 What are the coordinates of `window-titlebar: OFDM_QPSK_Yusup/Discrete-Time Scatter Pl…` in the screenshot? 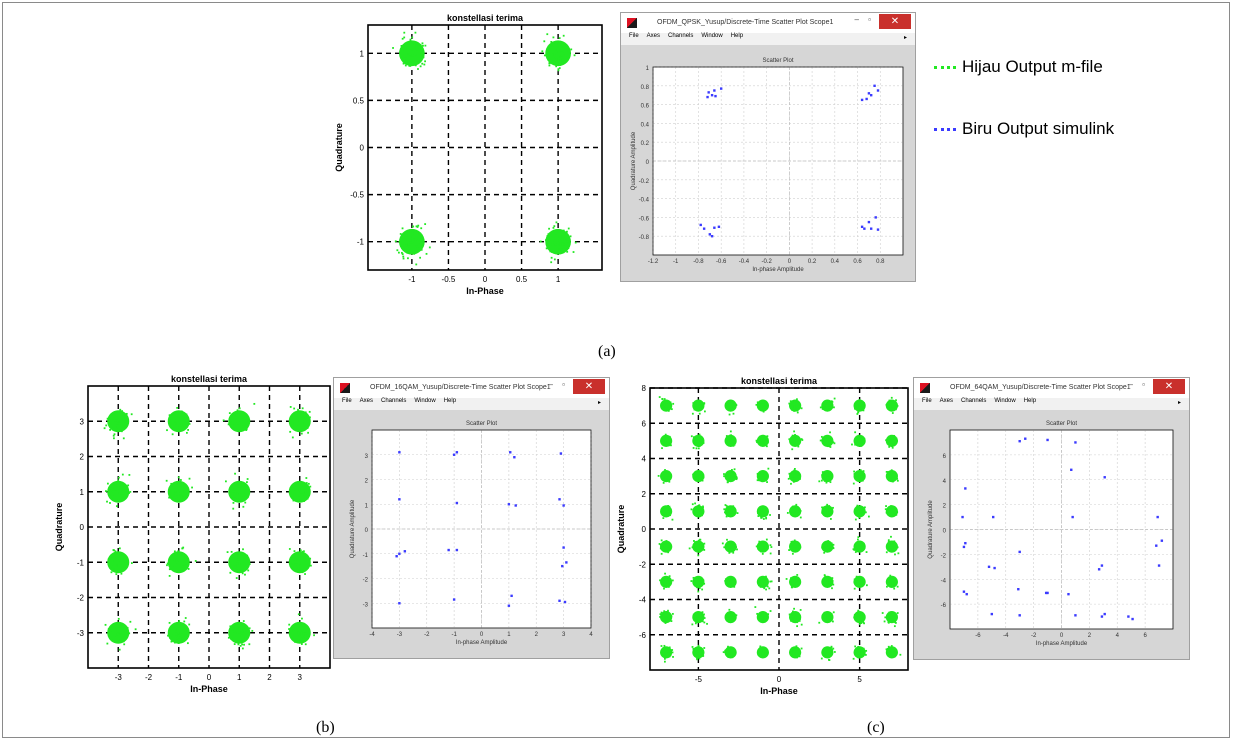 It's located at (768, 23).